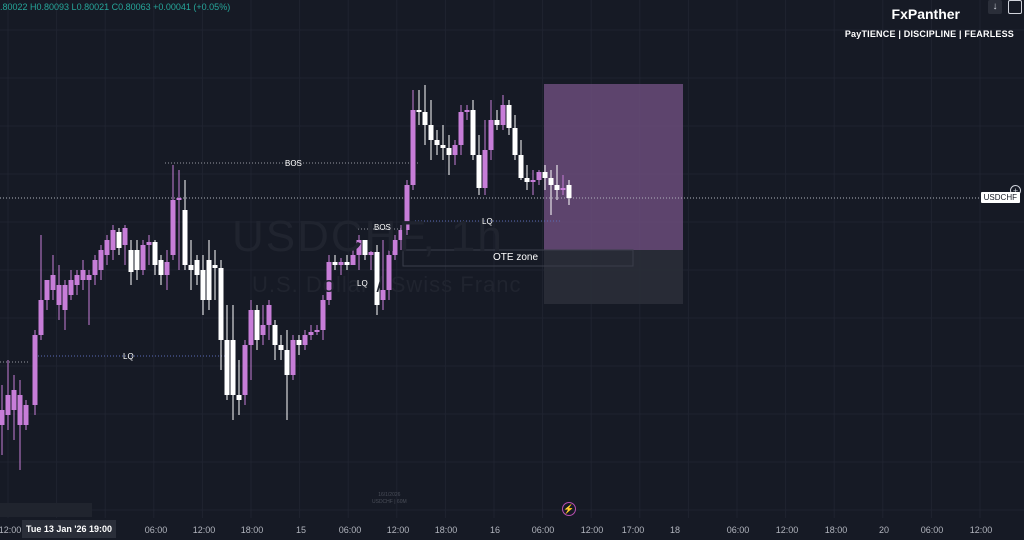 The width and height of the screenshot is (1024, 540). Describe the element at coordinates (301, 530) in the screenshot. I see `time-tick: 15` at that location.